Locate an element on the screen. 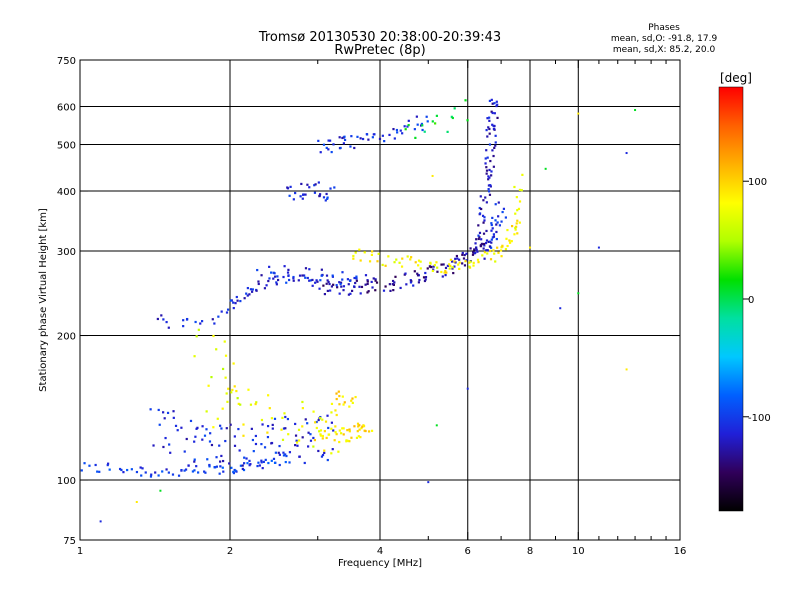  info-line-x: mean, sd,X: 85.2, 20.0 is located at coordinates (664, 50).